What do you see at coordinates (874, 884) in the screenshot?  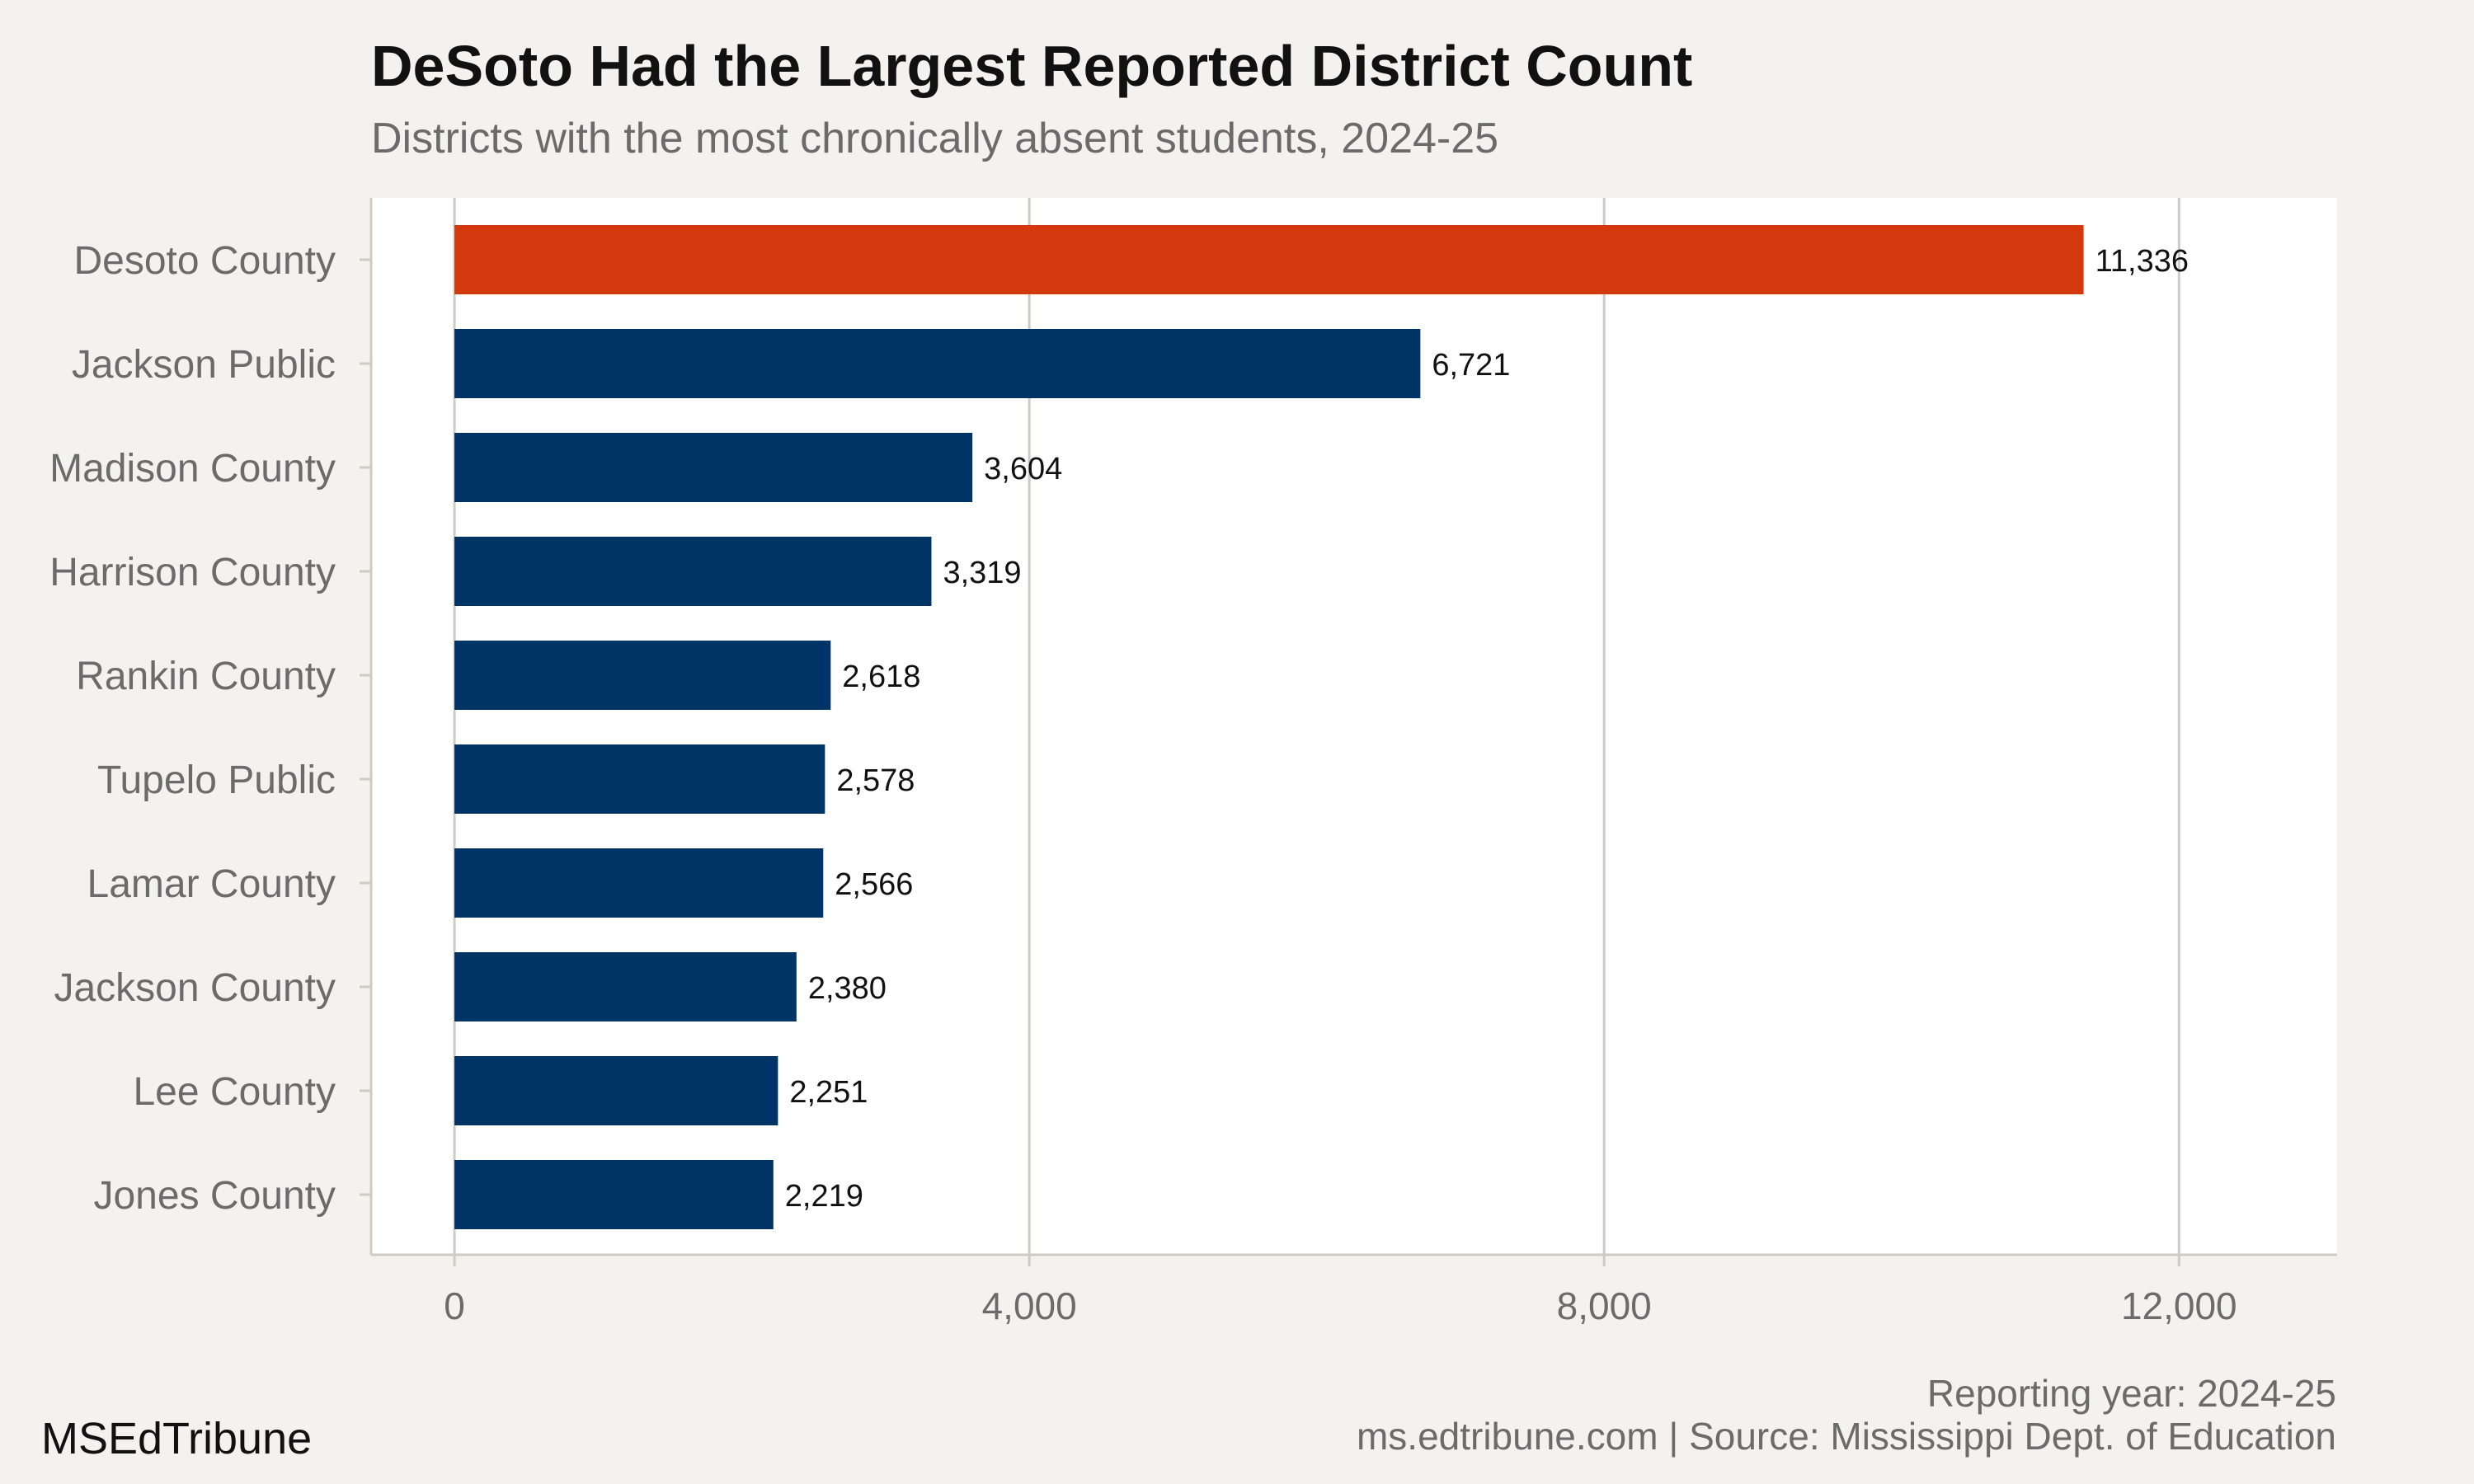 I see `value-label: 2,566` at bounding box center [874, 884].